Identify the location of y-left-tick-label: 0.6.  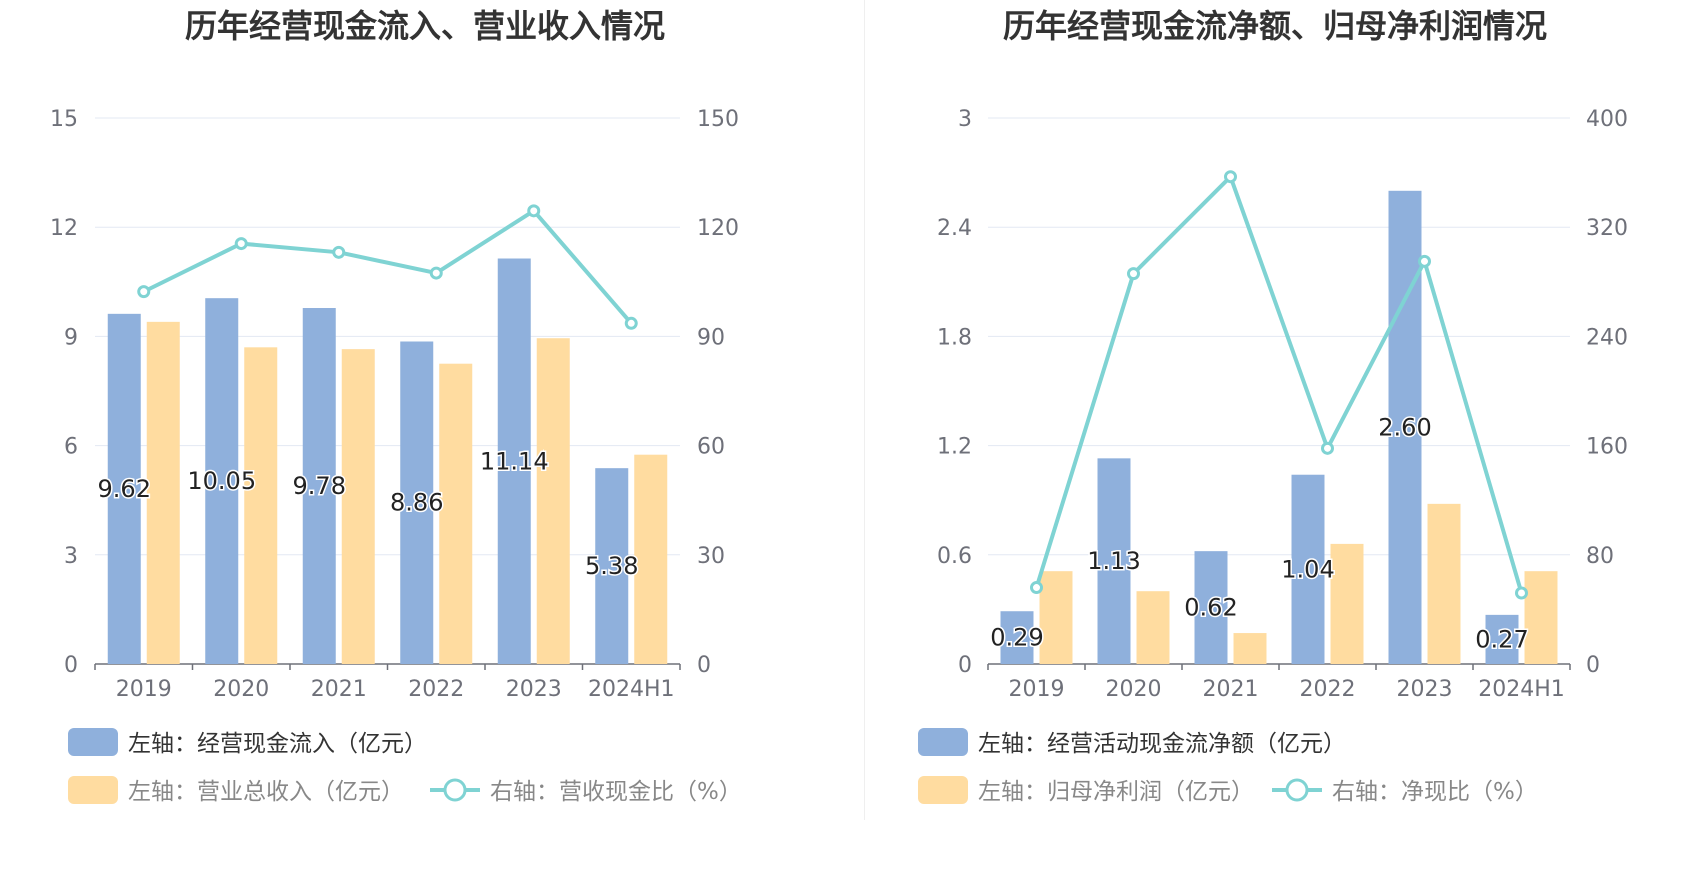
(954, 556).